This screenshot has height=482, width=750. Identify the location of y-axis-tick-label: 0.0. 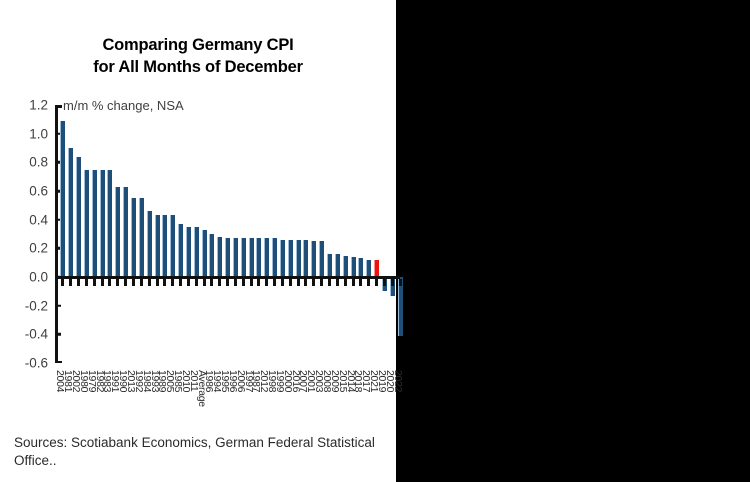
(38, 277).